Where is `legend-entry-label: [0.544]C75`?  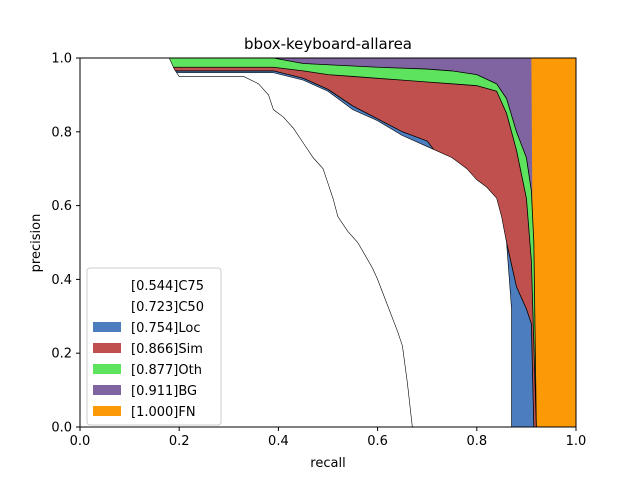
legend-entry-label: [0.544]C75 is located at coordinates (167, 286).